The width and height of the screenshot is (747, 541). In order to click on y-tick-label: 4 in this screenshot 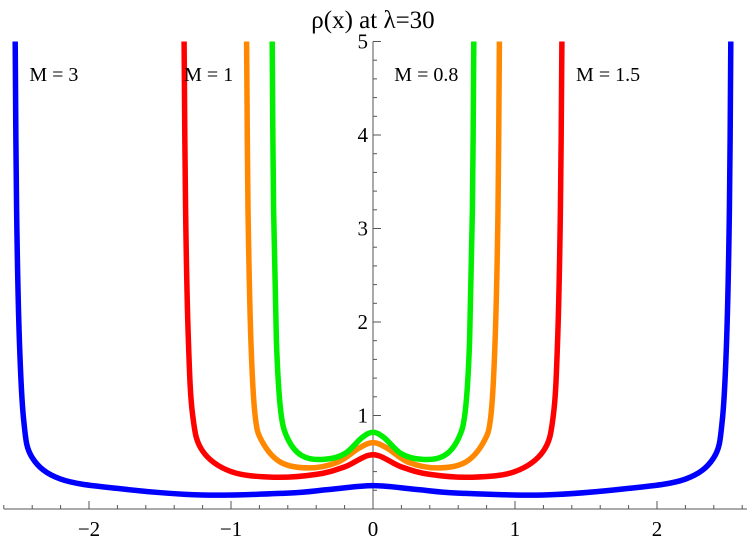, I will do `click(363, 135)`.